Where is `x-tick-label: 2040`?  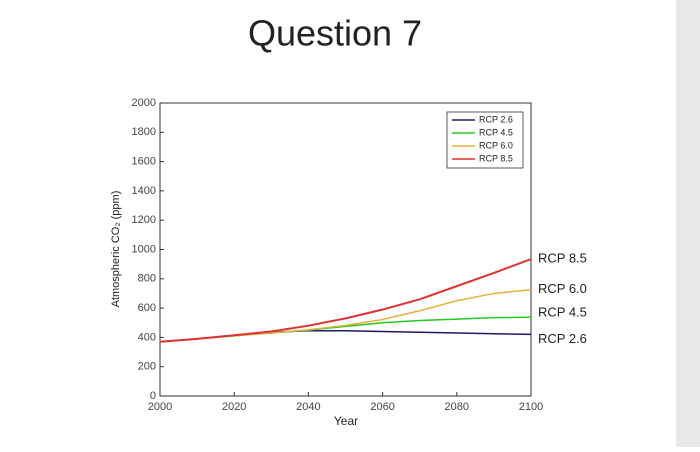
x-tick-label: 2040 is located at coordinates (308, 407).